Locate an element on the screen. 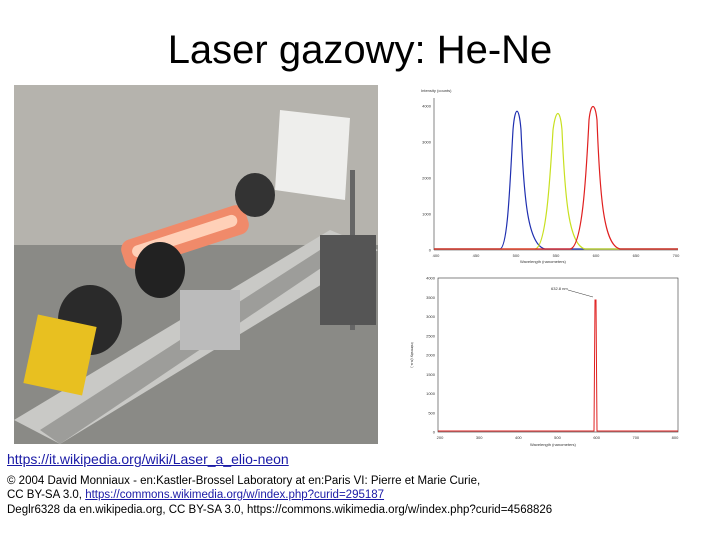  tick-label: 300 is located at coordinates (479, 437).